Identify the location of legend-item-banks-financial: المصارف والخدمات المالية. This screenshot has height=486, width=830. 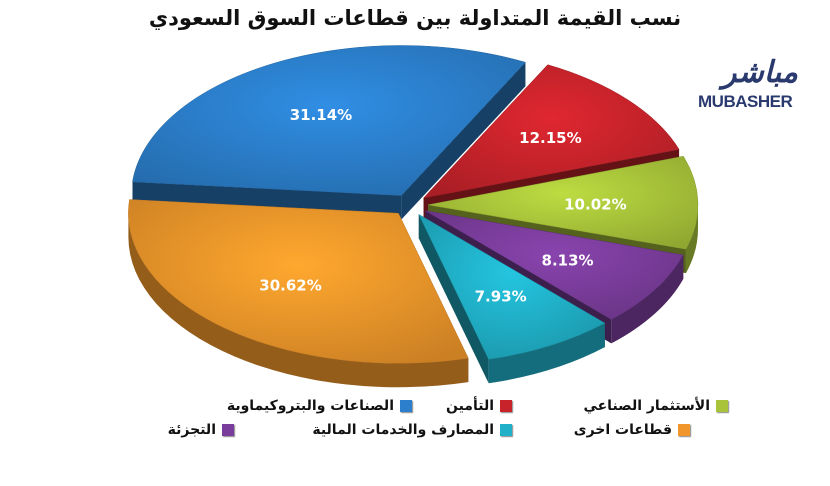
(412, 430).